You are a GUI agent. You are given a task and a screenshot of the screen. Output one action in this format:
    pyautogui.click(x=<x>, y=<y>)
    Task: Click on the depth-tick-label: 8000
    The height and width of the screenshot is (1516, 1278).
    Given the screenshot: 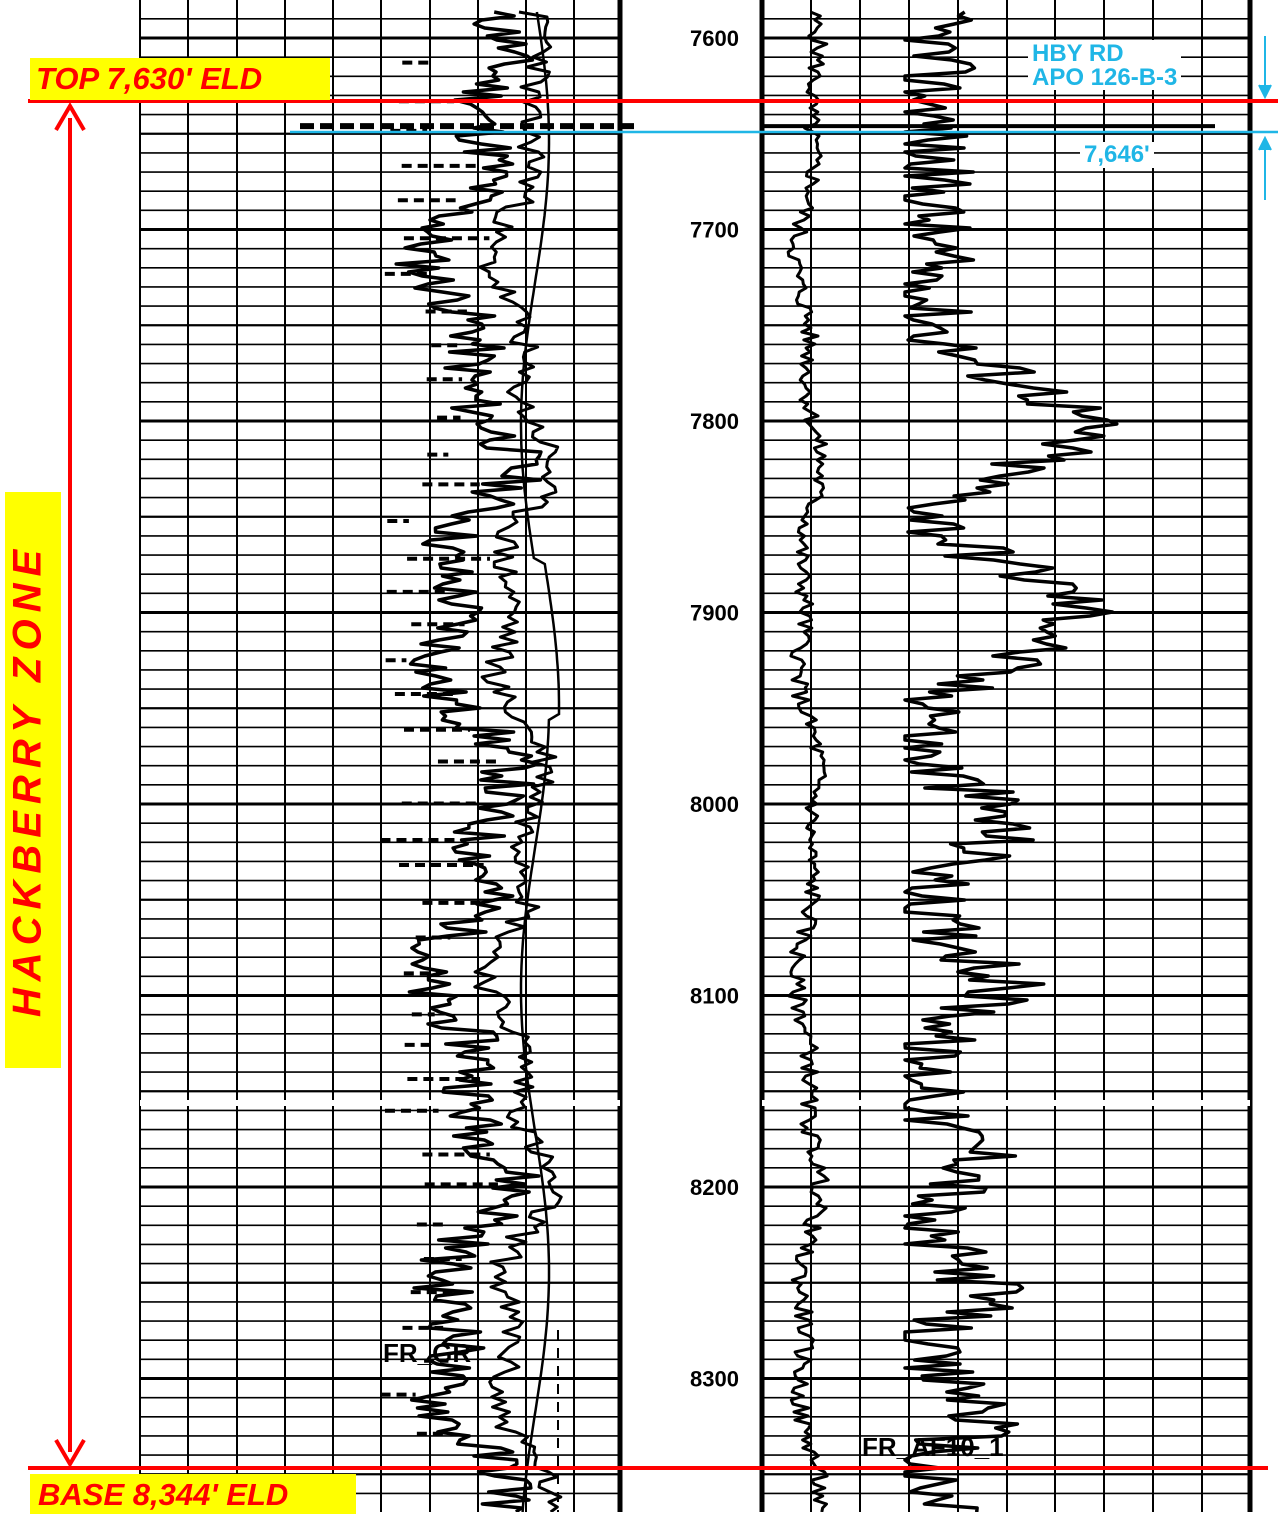 What is the action you would take?
    pyautogui.click(x=714, y=804)
    